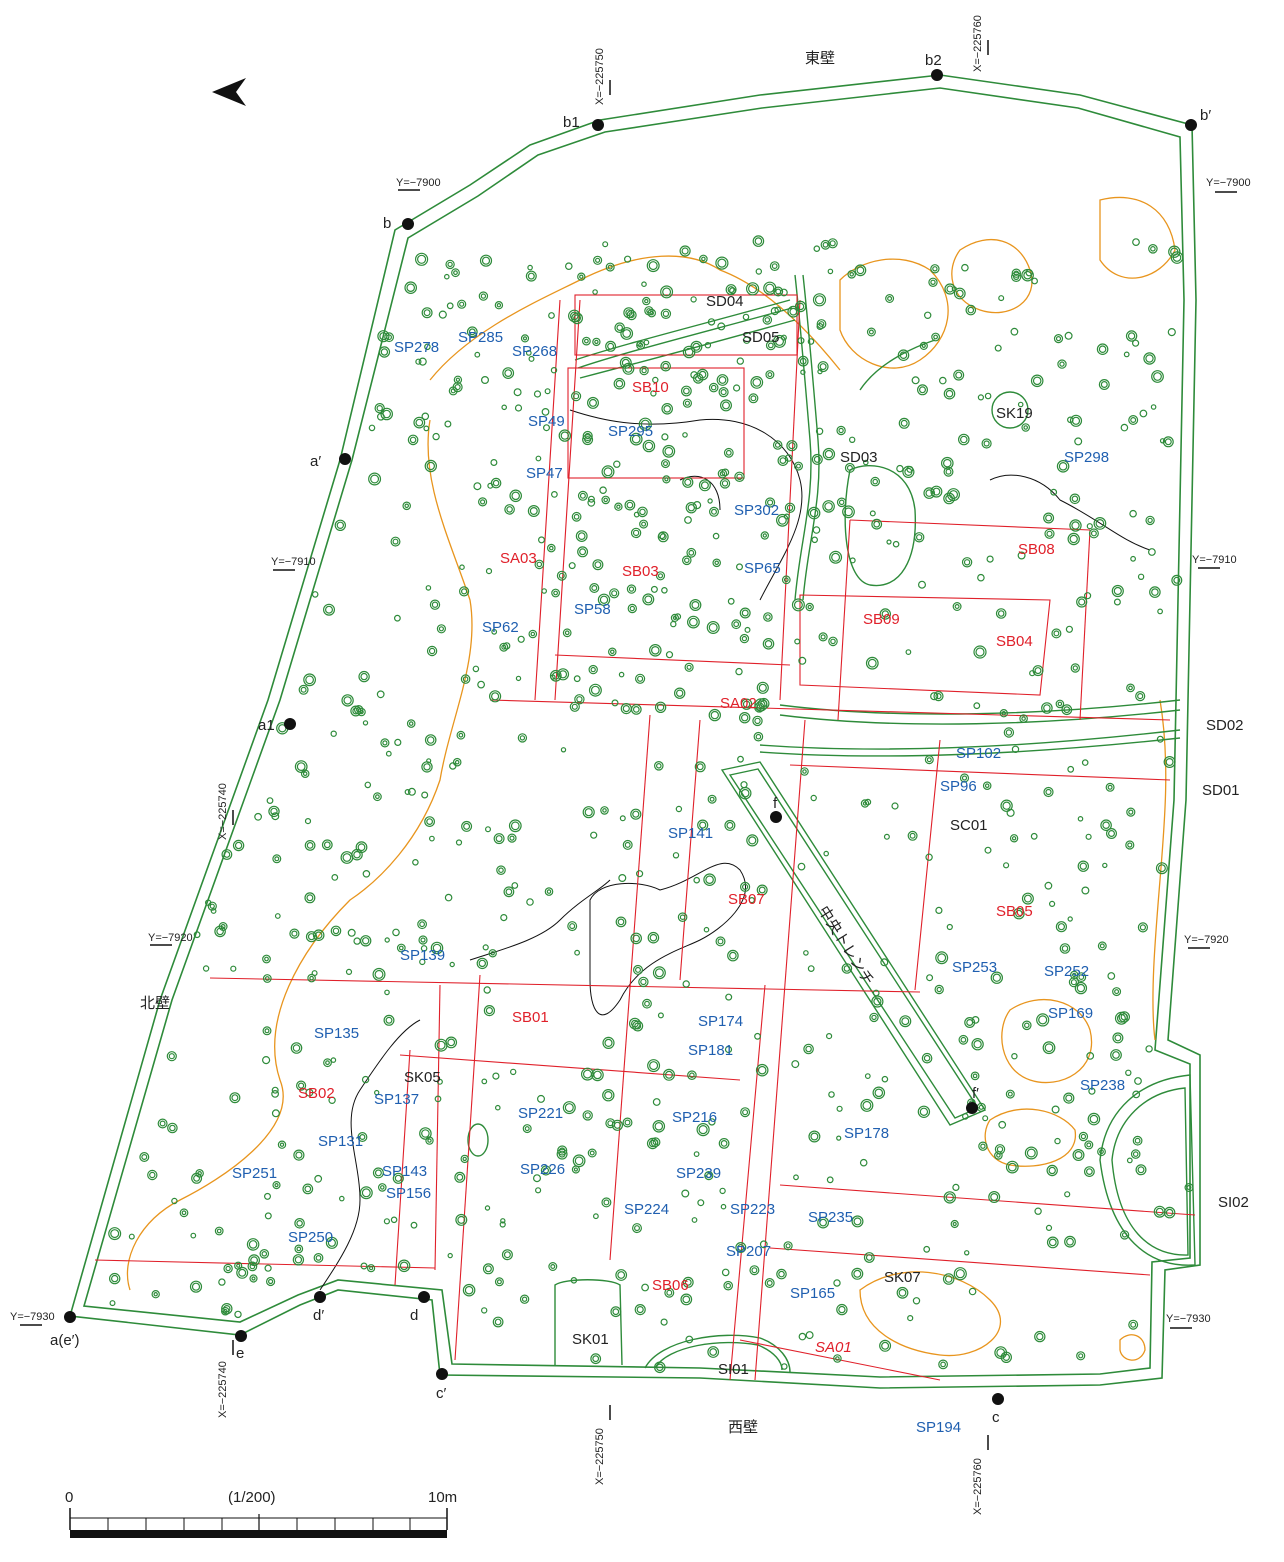 The height and width of the screenshot is (1562, 1284). Describe the element at coordinates (318, 1315) in the screenshot. I see `section-point-label: d′` at that location.